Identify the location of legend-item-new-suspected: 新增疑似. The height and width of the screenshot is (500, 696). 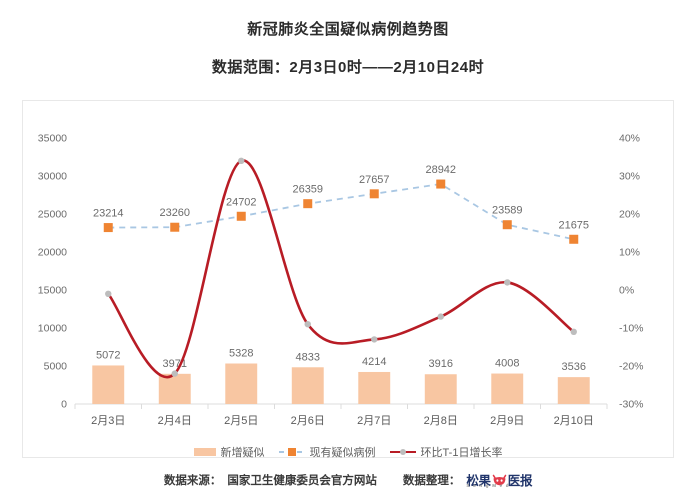
(229, 452).